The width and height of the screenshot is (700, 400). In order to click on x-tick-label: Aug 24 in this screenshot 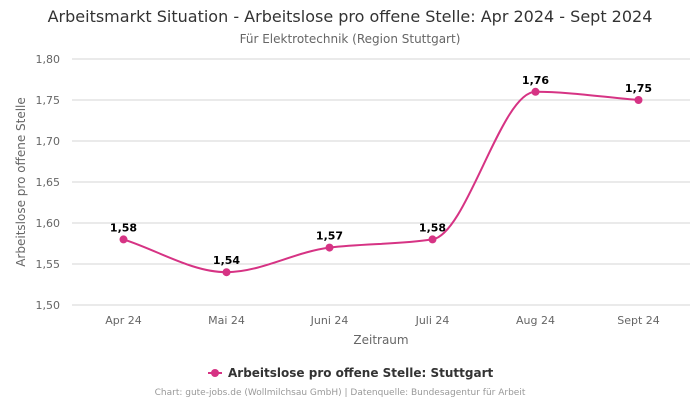, I will do `click(535, 320)`.